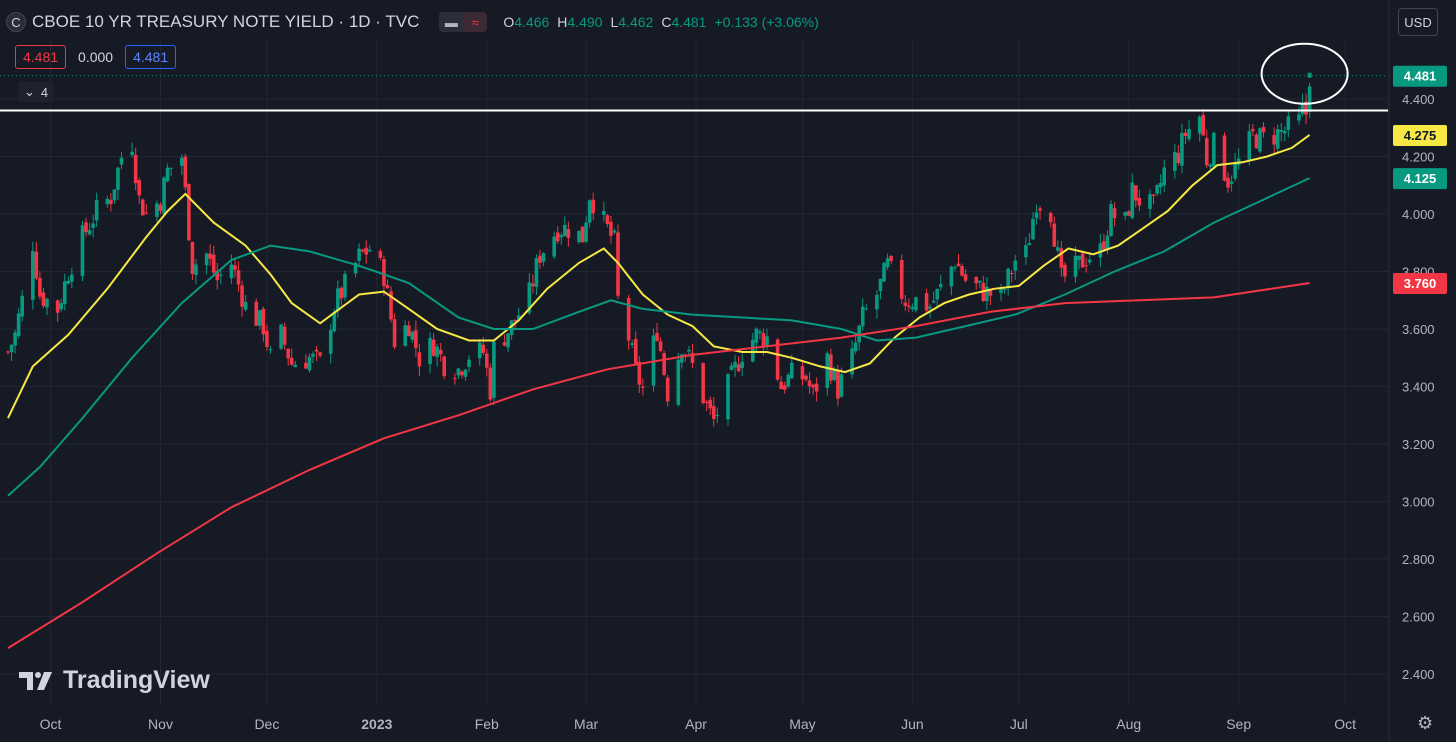 Image resolution: width=1456 pixels, height=742 pixels. What do you see at coordinates (475, 22) in the screenshot?
I see `wave-icon: ≈` at bounding box center [475, 22].